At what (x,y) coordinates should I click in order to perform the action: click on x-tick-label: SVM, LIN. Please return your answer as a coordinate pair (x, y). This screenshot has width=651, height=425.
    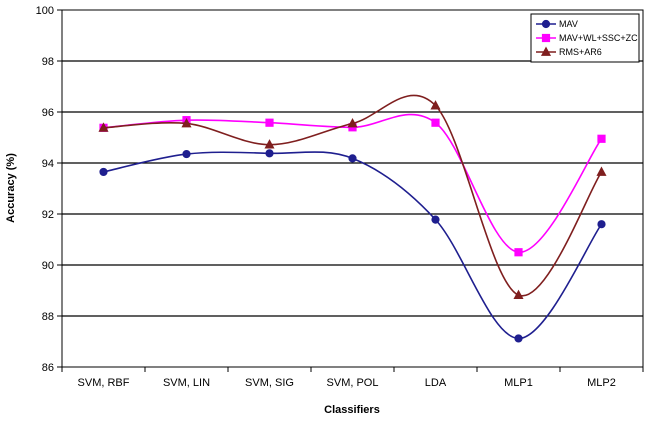
    Looking at the image, I should click on (186, 383).